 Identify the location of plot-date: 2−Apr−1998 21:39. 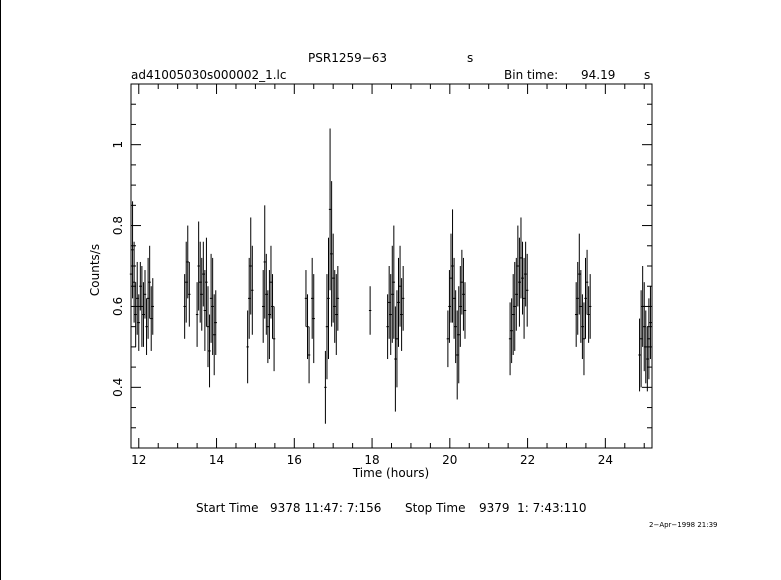
(683, 525).